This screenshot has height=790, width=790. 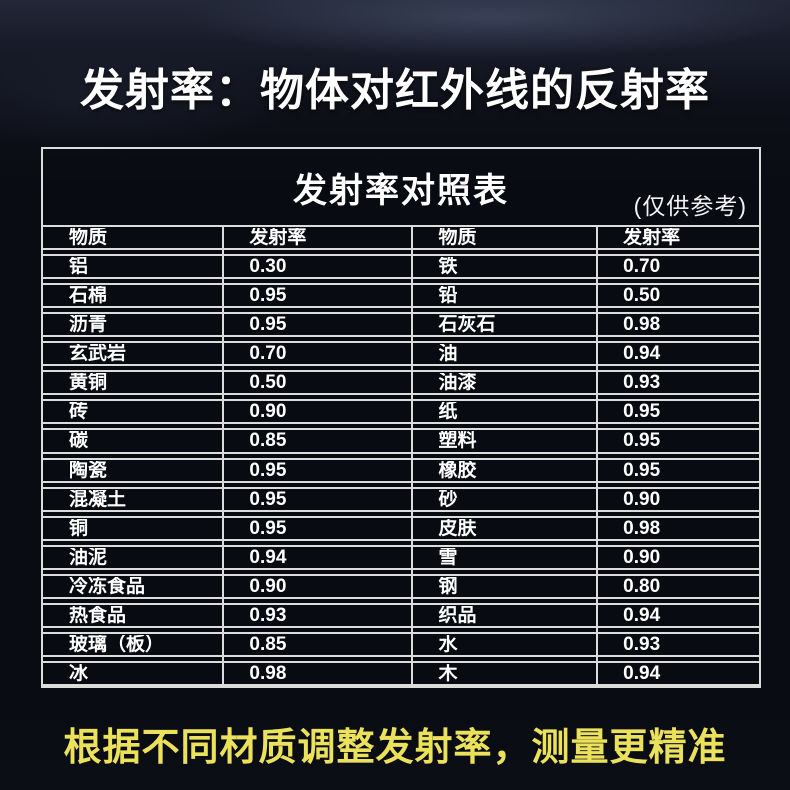 I want to click on material-cell: 铜, so click(x=79, y=528).